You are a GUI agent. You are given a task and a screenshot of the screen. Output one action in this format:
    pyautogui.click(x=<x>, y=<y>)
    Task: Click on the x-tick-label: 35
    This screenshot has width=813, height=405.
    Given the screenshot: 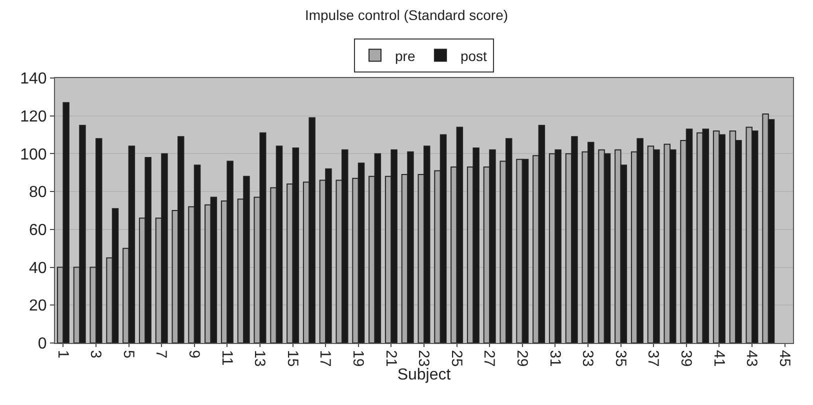 What is the action you would take?
    pyautogui.click(x=620, y=358)
    